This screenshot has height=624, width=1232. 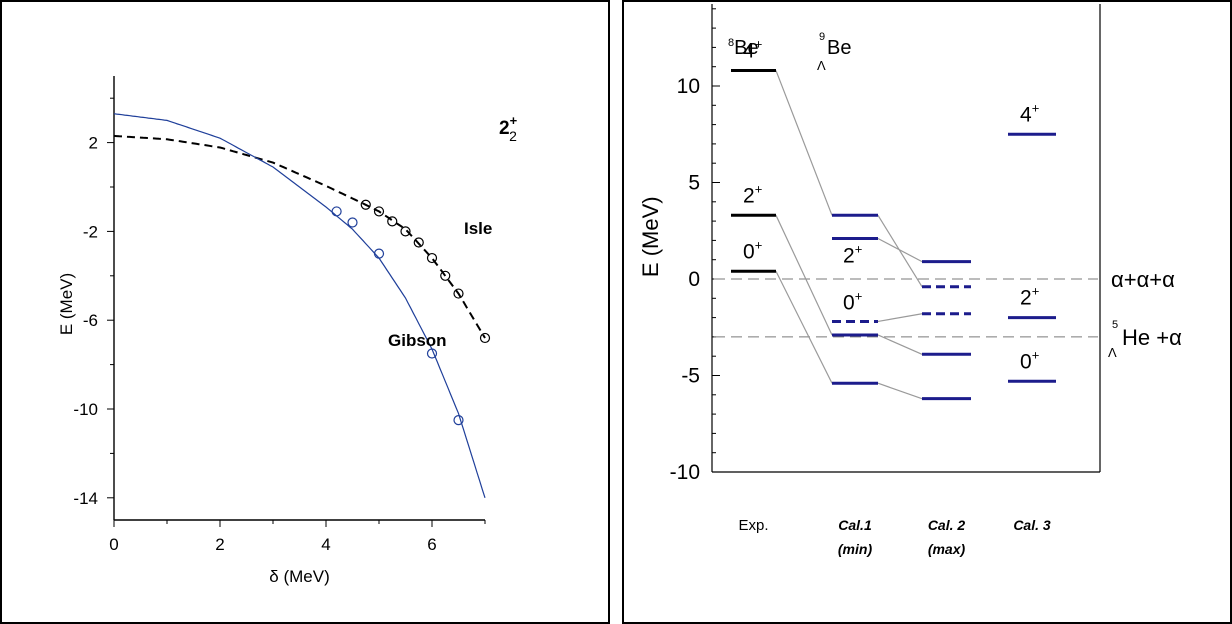 What do you see at coordinates (1112, 352) in the screenshot?
I see `threshold-label-he-lambda: Λ` at bounding box center [1112, 352].